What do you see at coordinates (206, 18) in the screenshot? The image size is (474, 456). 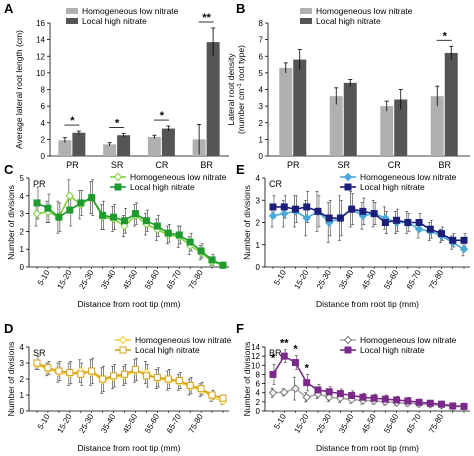 I see `significance-star: **` at bounding box center [206, 18].